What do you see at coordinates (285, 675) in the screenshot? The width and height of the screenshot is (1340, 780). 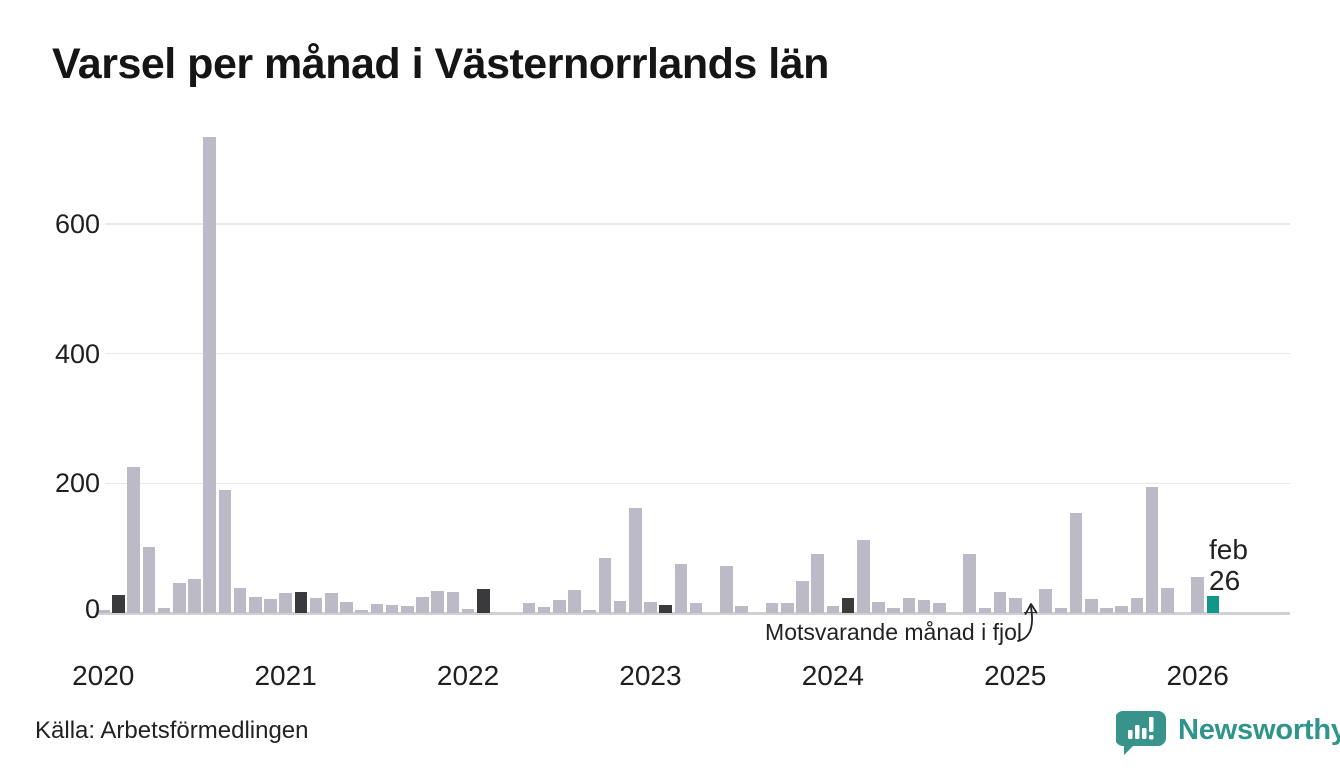 I see `x-axis-year-label-2021: 2021` at bounding box center [285, 675].